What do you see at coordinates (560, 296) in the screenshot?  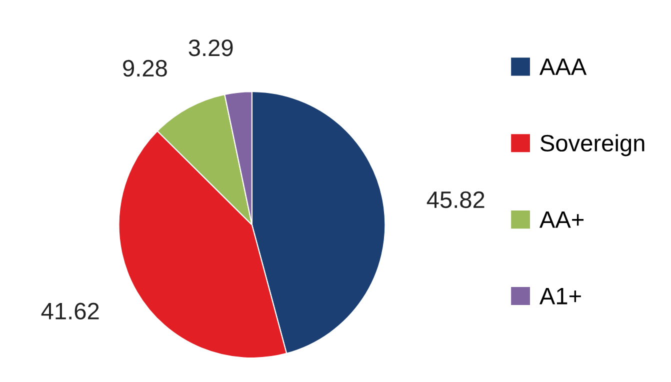 I see `legend-label: A1+` at bounding box center [560, 296].